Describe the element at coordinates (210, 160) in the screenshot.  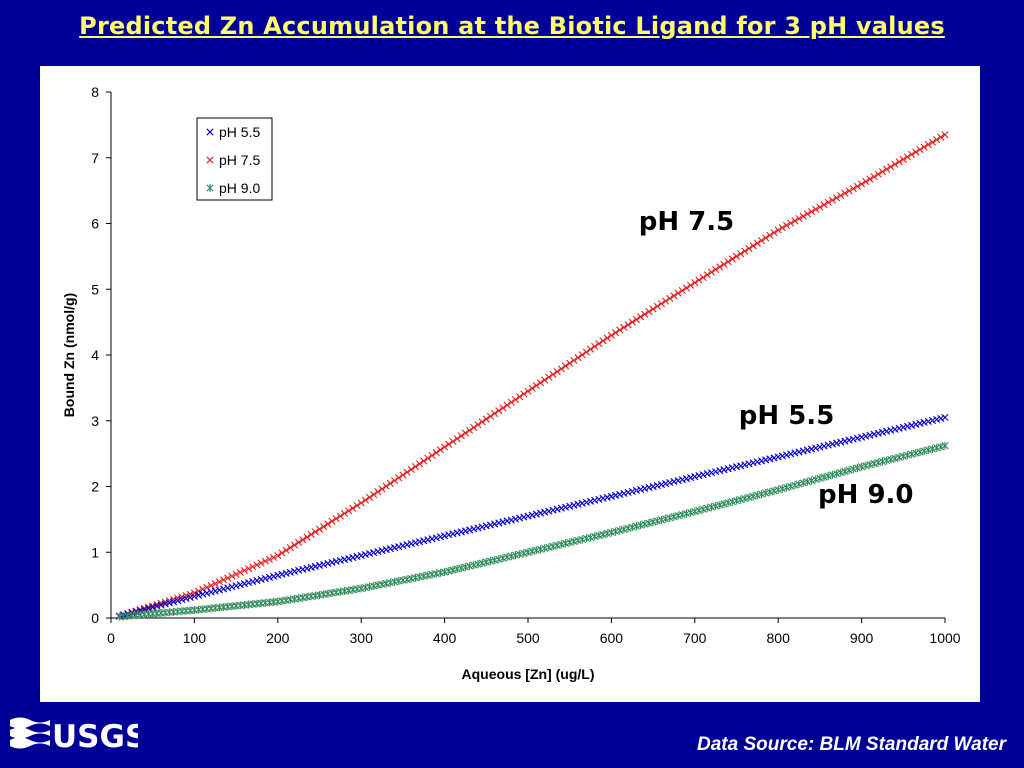
I see `legend-marker` at that location.